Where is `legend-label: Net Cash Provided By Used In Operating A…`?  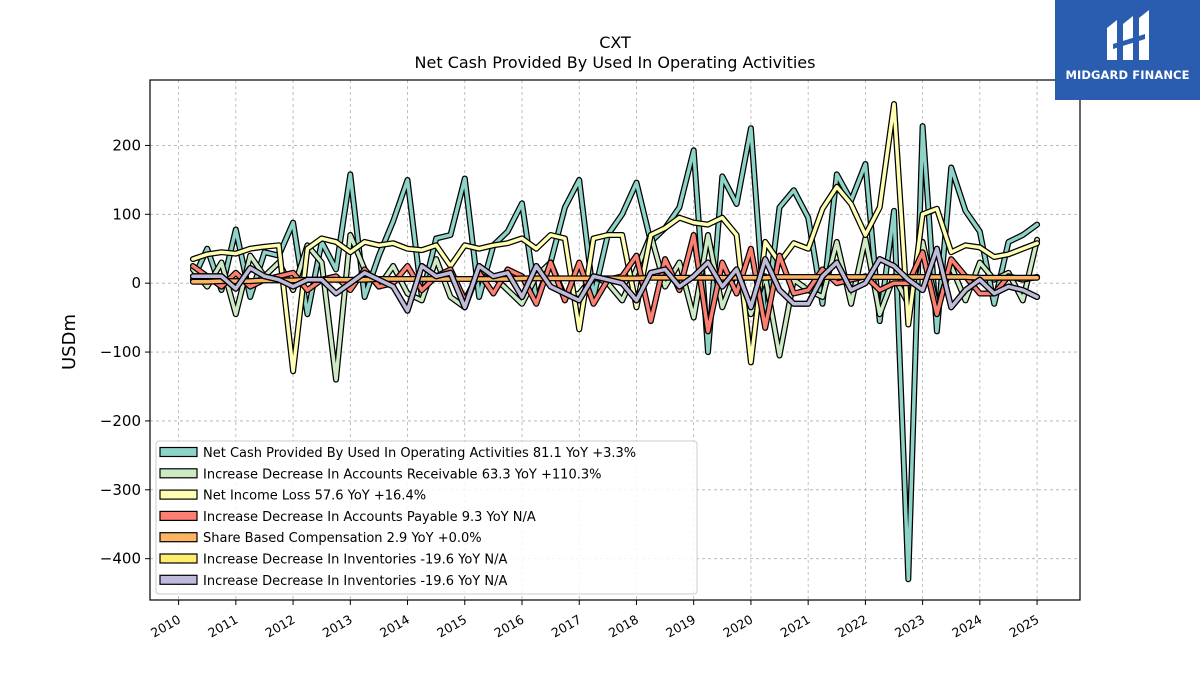 legend-label: Net Cash Provided By Used In Operating A… is located at coordinates (419, 453).